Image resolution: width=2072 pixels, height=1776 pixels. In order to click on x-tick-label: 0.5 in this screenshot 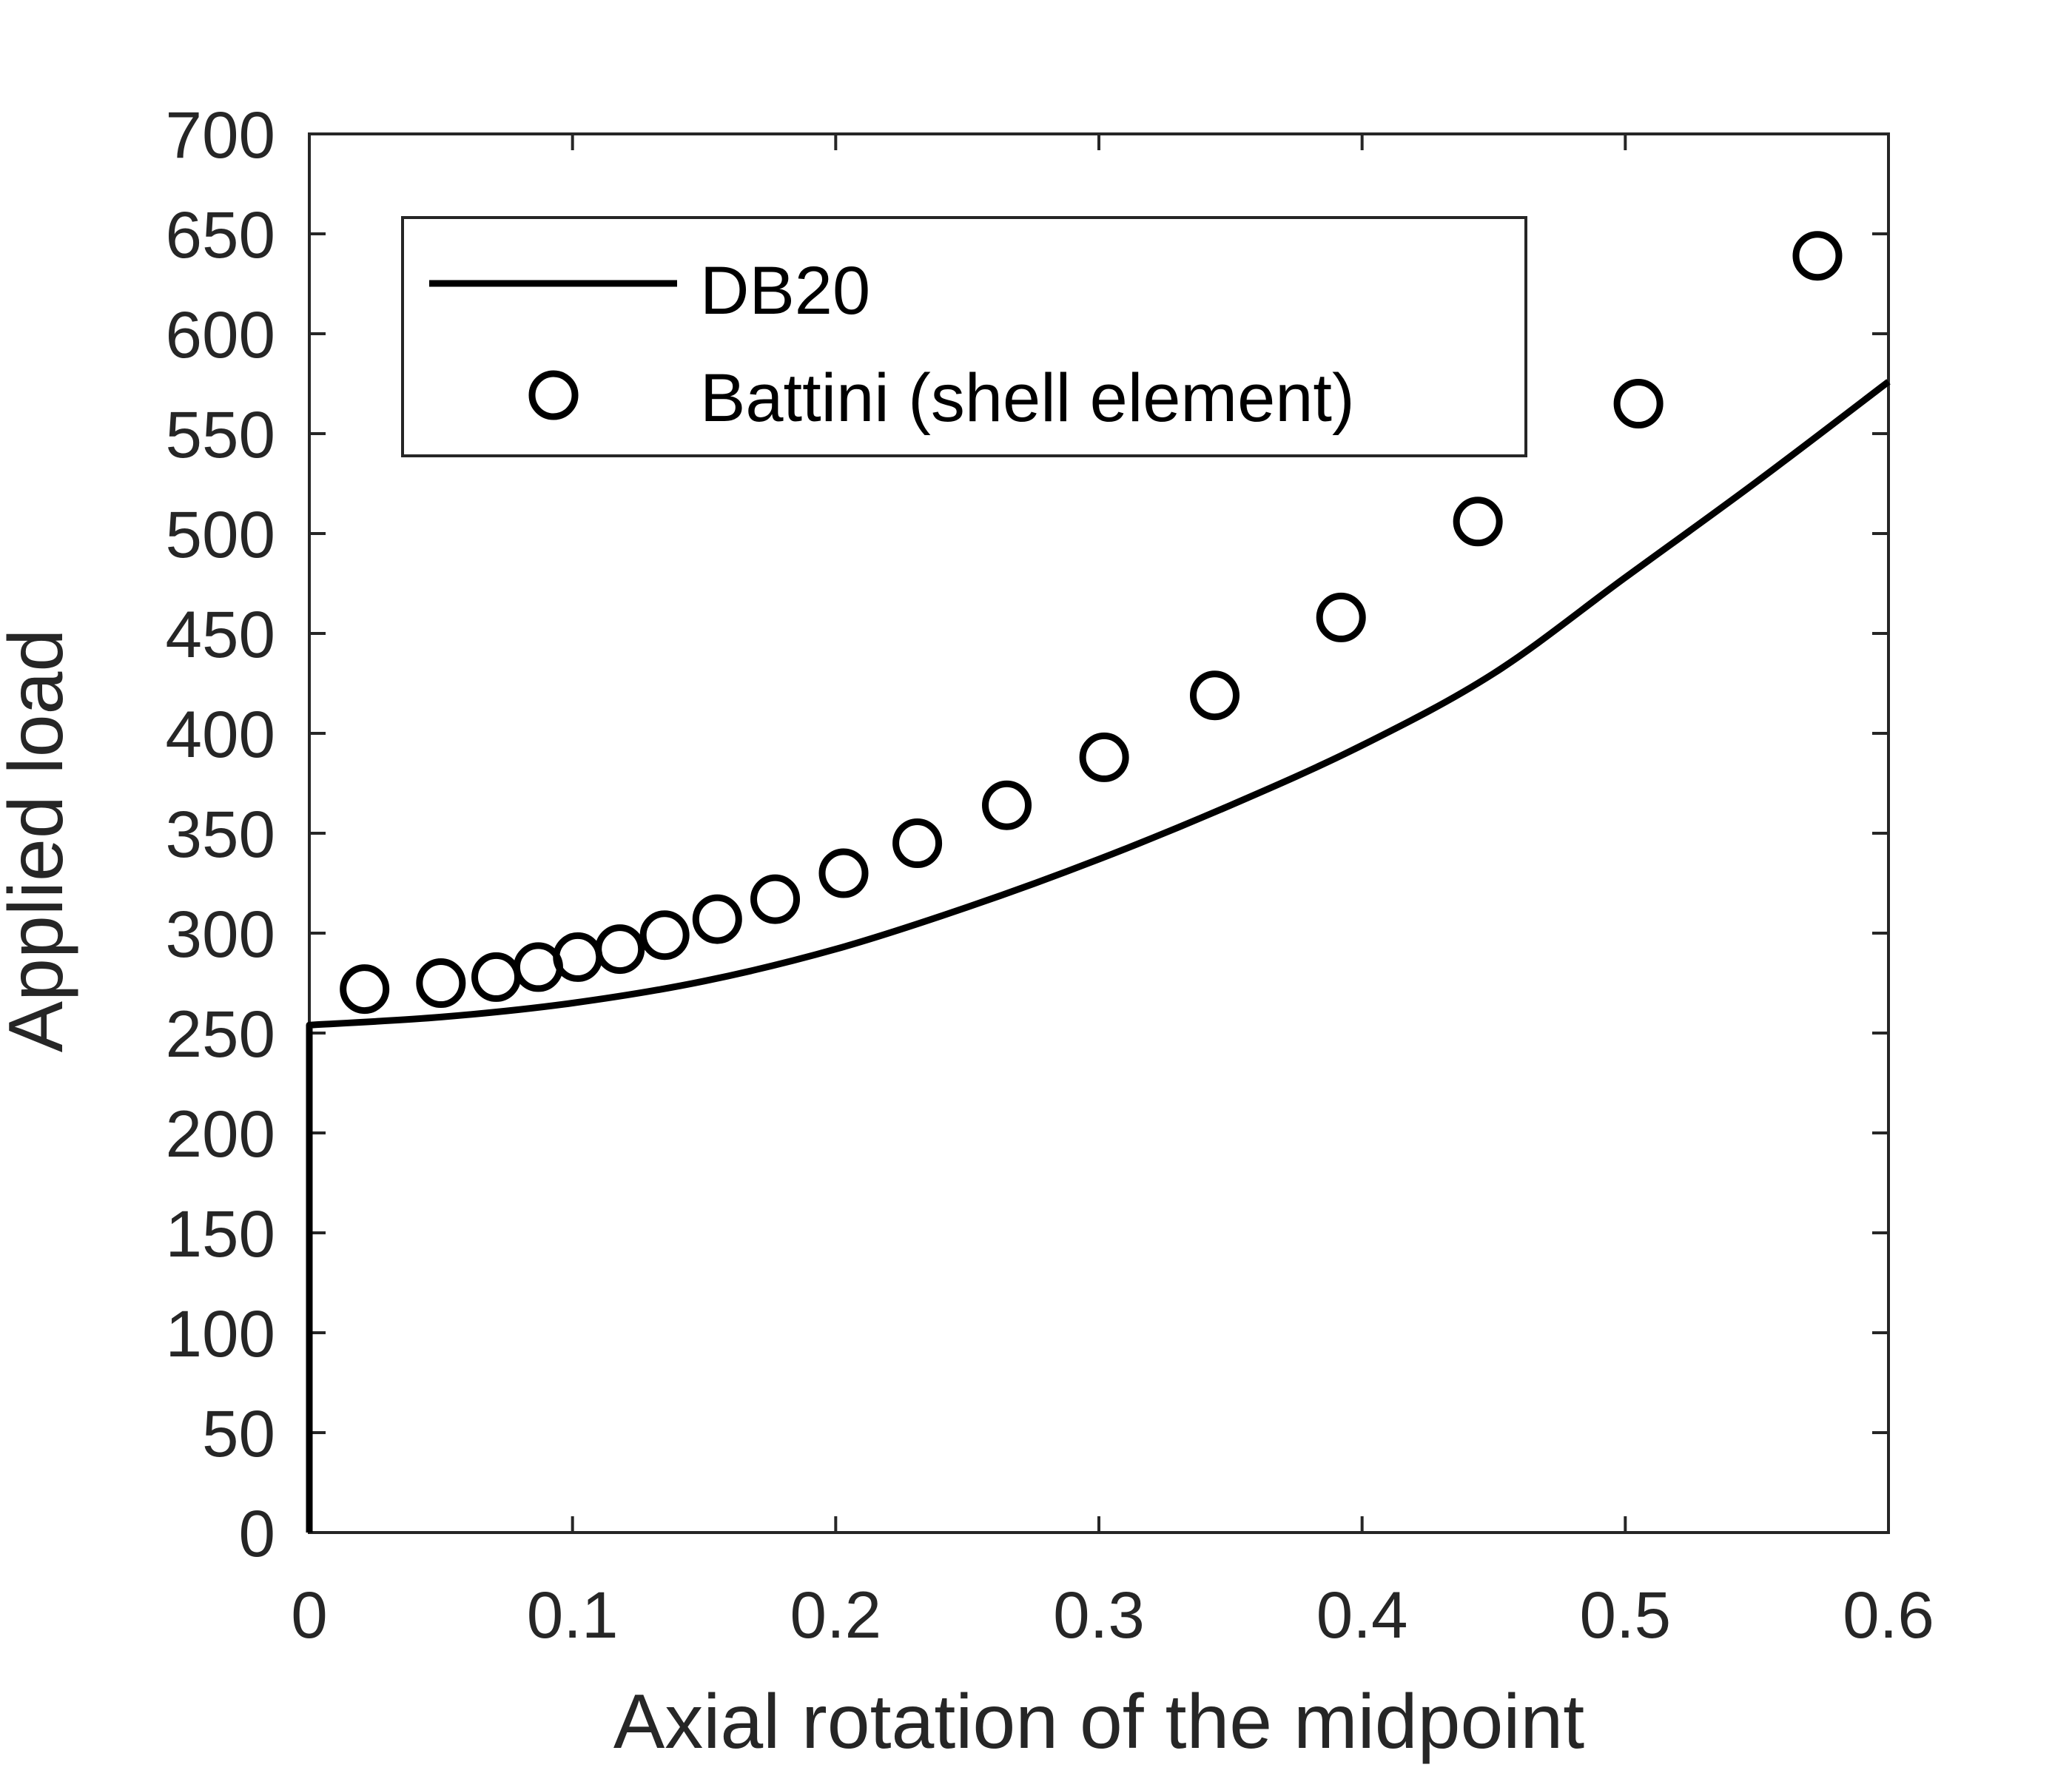, I will do `click(1625, 1615)`.